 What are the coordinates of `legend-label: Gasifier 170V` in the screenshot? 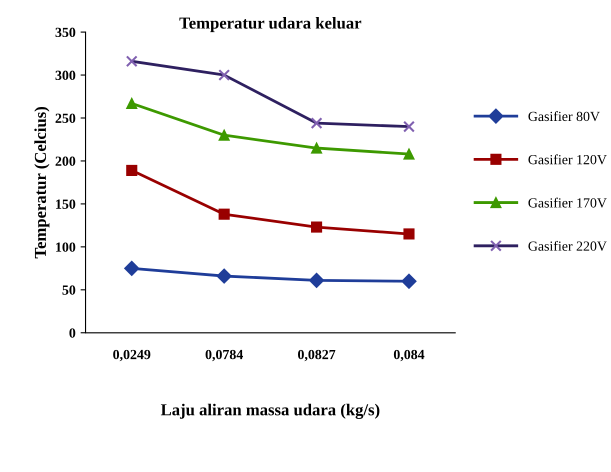 It's located at (567, 203).